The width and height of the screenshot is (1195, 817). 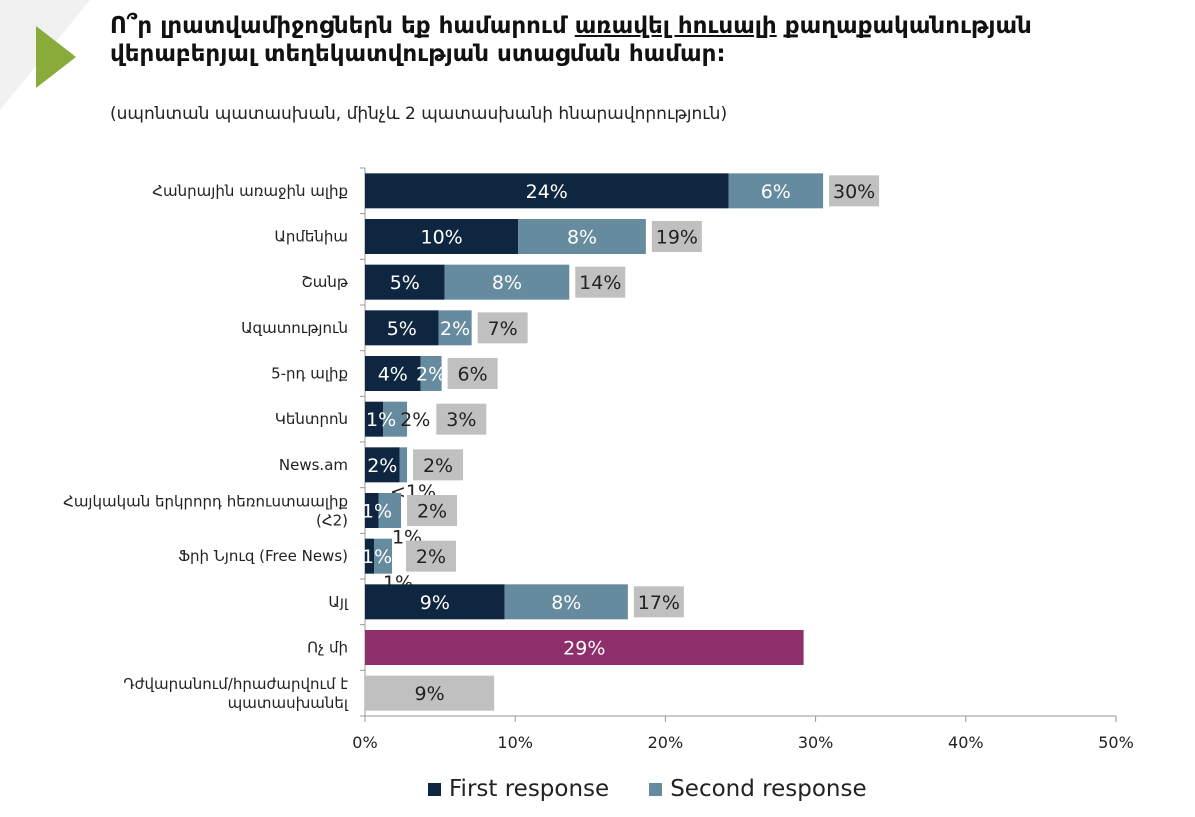 What do you see at coordinates (294, 328) in the screenshot?
I see `category-label: Ազատություն` at bounding box center [294, 328].